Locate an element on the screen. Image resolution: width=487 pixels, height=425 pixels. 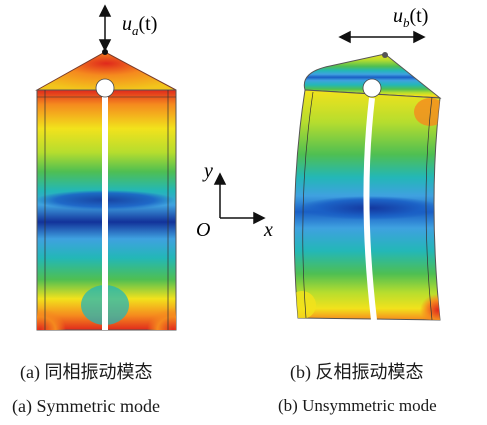
panel-a-force-label: ua(t) is located at coordinates (139, 25).